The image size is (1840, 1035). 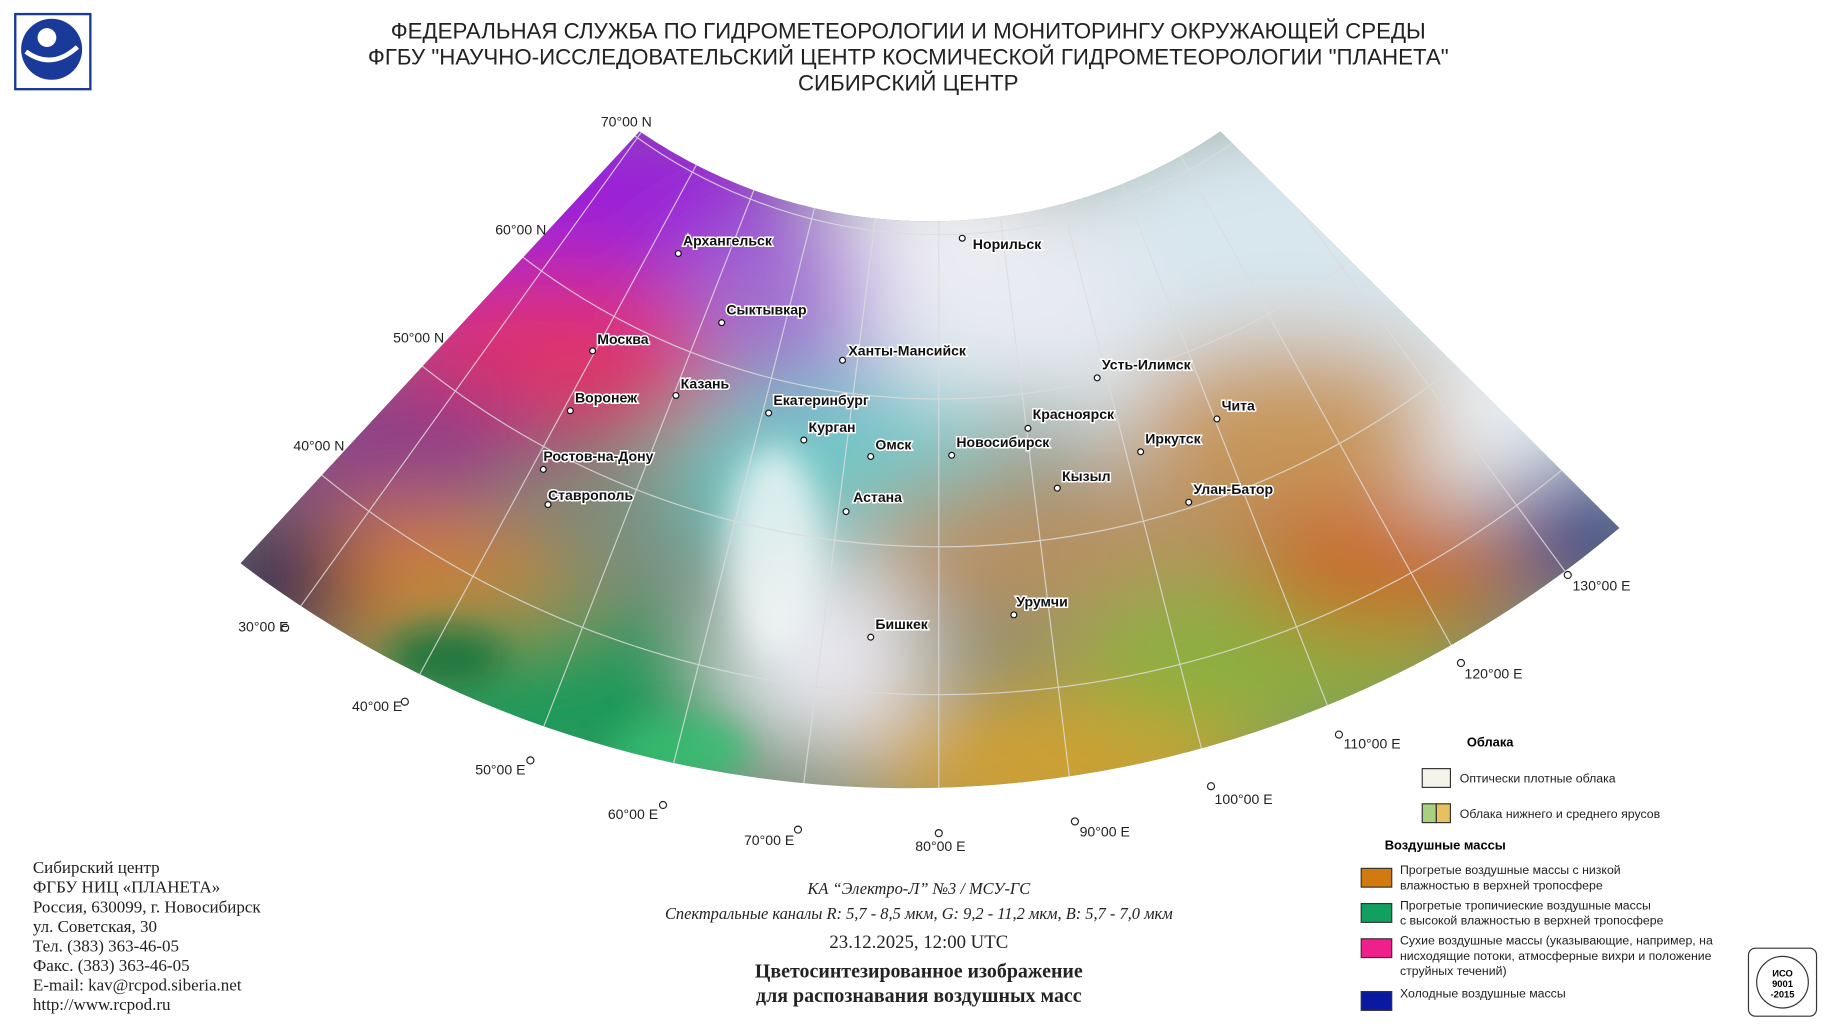 What do you see at coordinates (590, 495) in the screenshot?
I see `city-label: Ставрополь` at bounding box center [590, 495].